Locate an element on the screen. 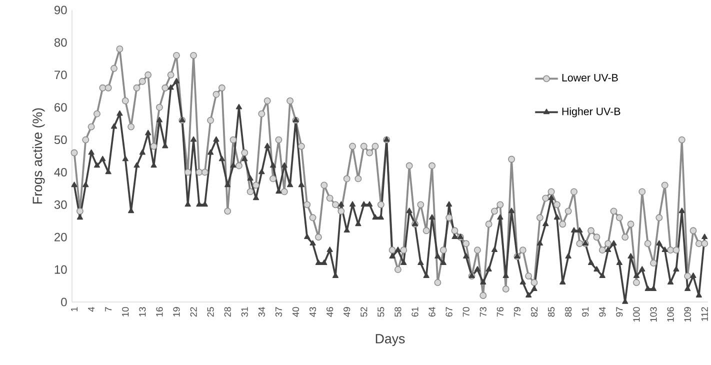  y-tick-label: 80 is located at coordinates (60, 42).